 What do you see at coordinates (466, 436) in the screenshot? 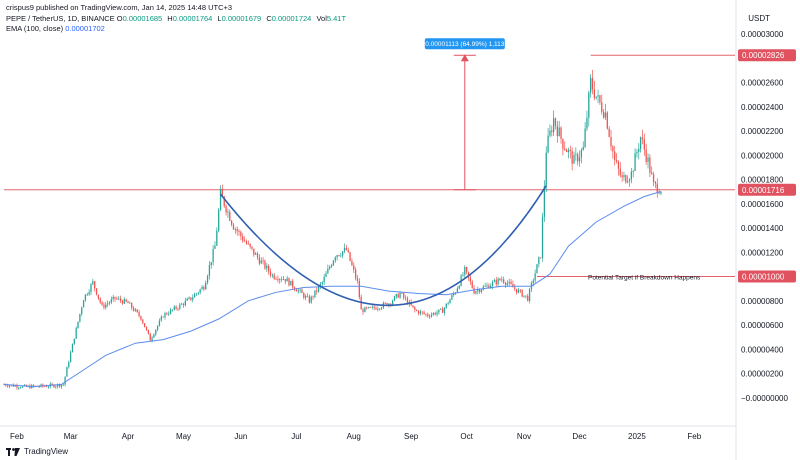
I see `x-tick-label: Oct` at bounding box center [466, 436].